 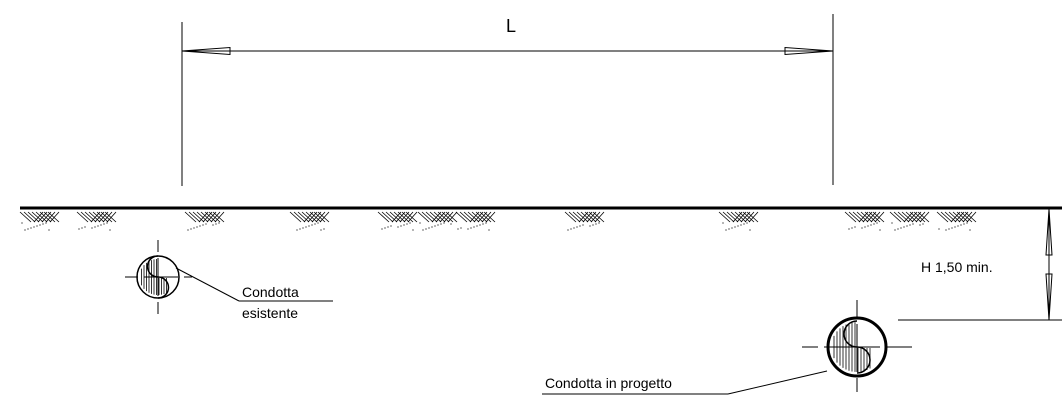 I want to click on depth-label: H 1,50 min., so click(x=957, y=267).